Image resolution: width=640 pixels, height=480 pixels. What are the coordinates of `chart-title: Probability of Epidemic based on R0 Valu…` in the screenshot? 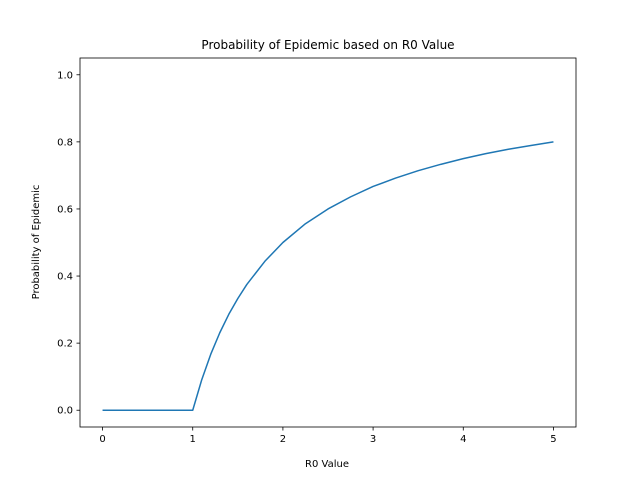 It's located at (327, 45).